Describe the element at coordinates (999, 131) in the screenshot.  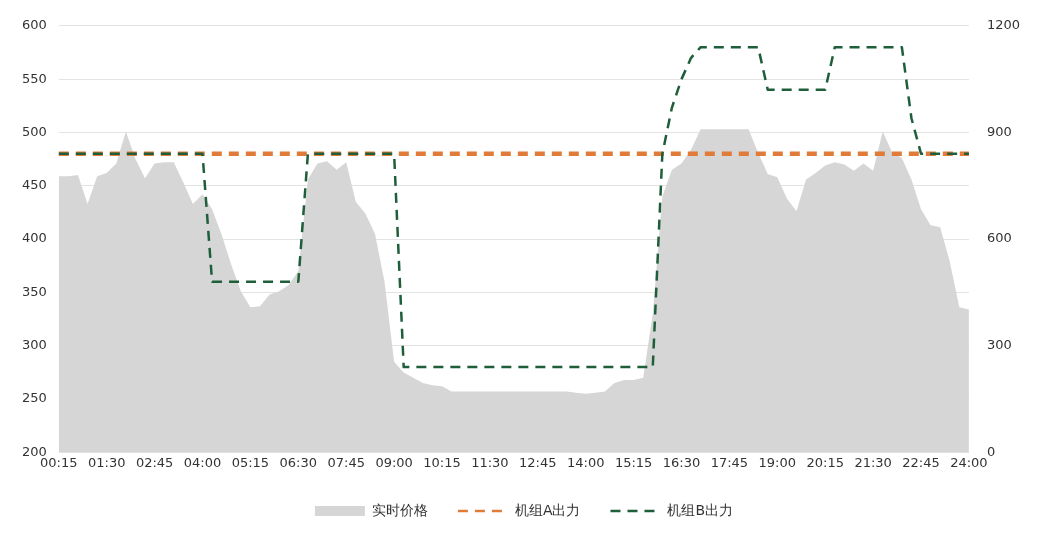
I see `y2-tick-label: 900` at that location.